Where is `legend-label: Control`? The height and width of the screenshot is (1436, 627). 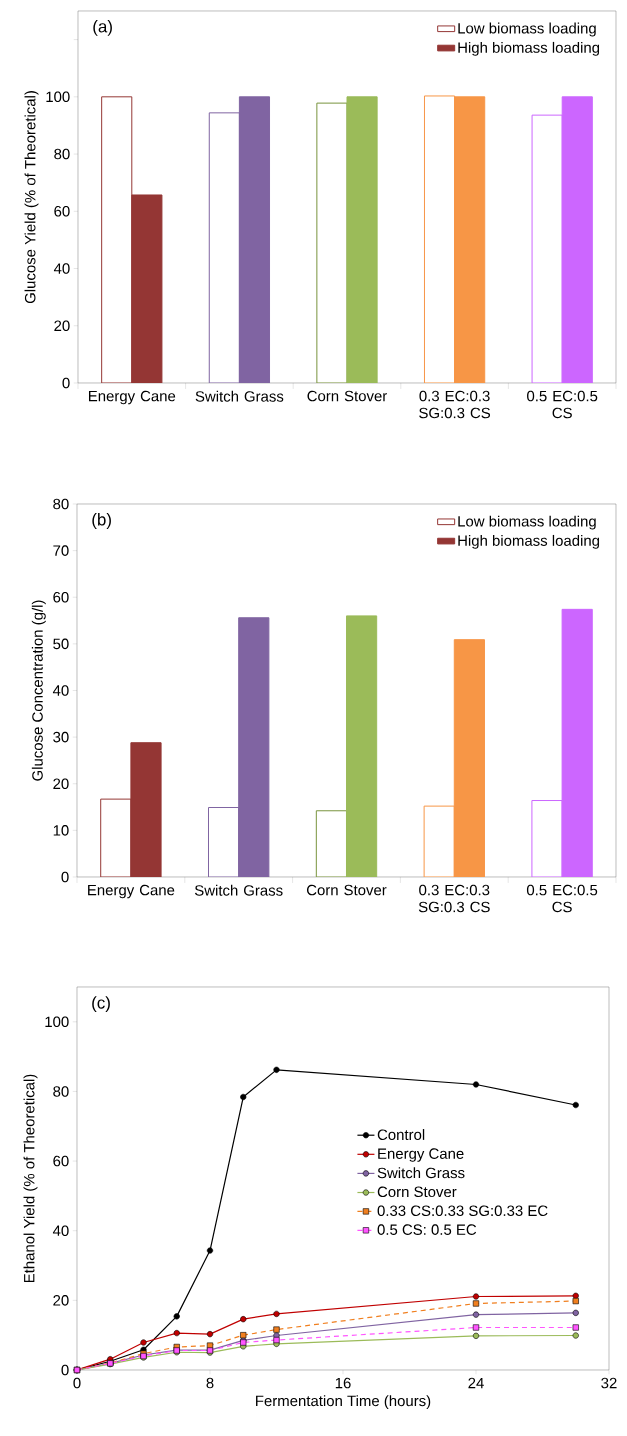
legend-label: Control is located at coordinates (401, 1135).